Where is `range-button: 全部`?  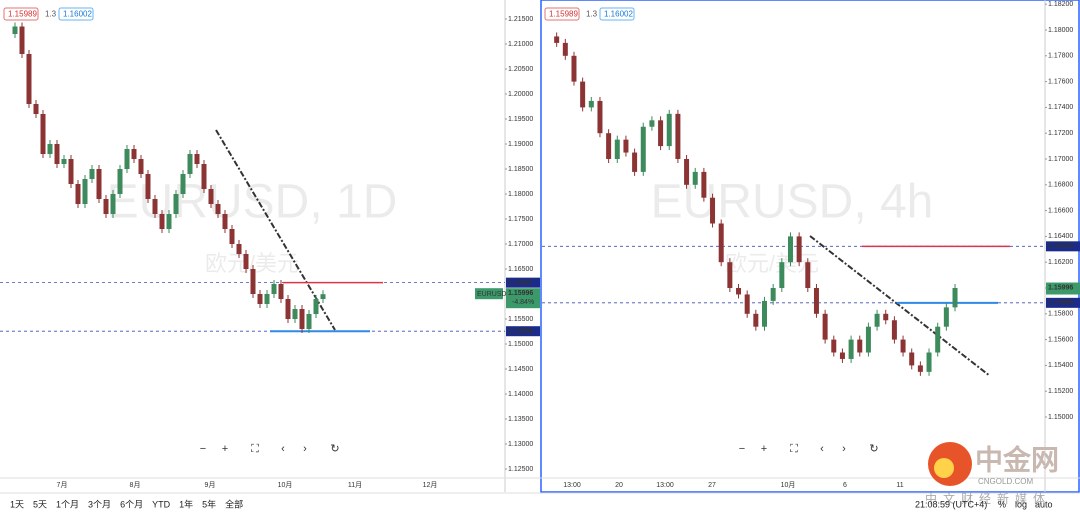 range-button: 全部 is located at coordinates (234, 503).